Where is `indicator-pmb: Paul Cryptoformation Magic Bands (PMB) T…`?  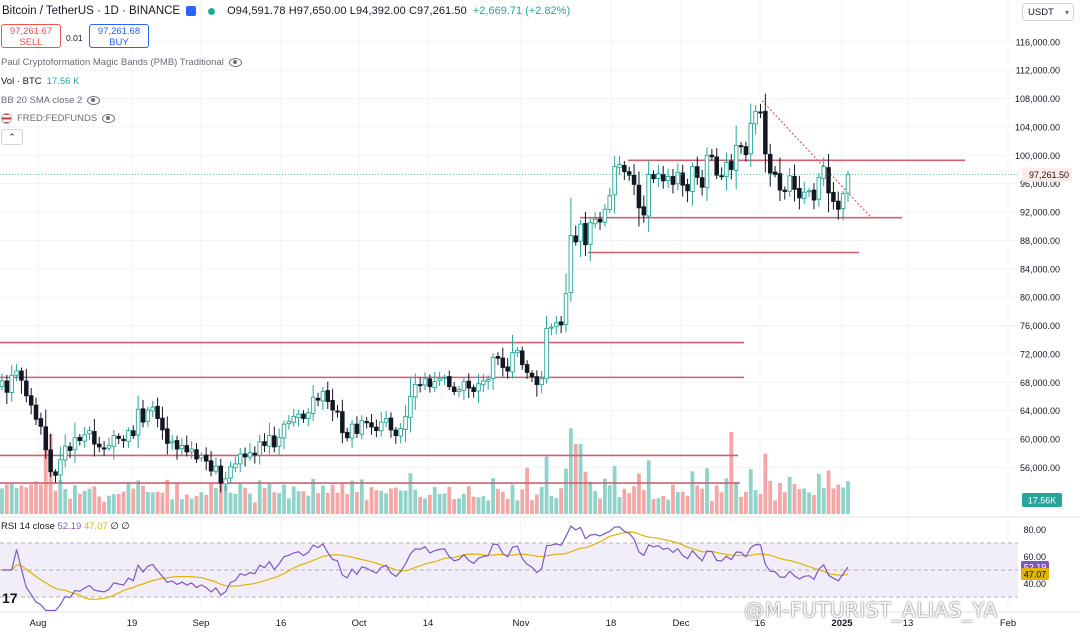 indicator-pmb: Paul Cryptoformation Magic Bands (PMB) T… is located at coordinates (121, 62).